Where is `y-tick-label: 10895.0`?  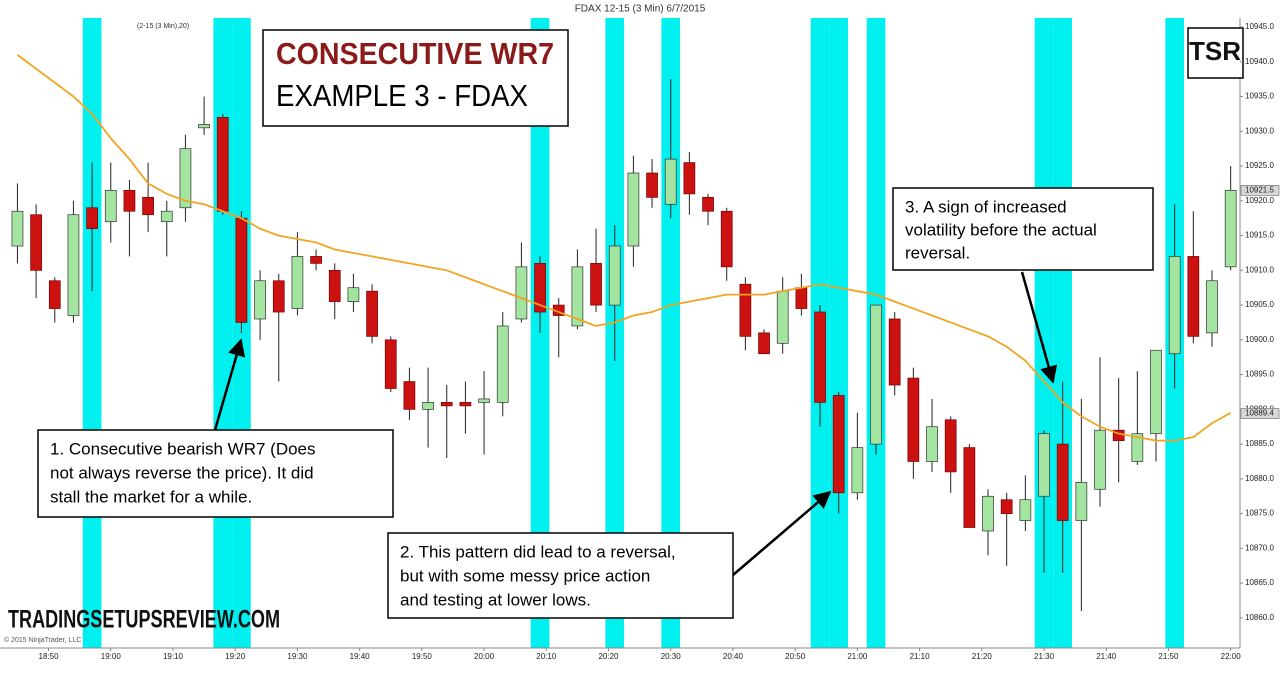
y-tick-label: 10895.0 is located at coordinates (1259, 374).